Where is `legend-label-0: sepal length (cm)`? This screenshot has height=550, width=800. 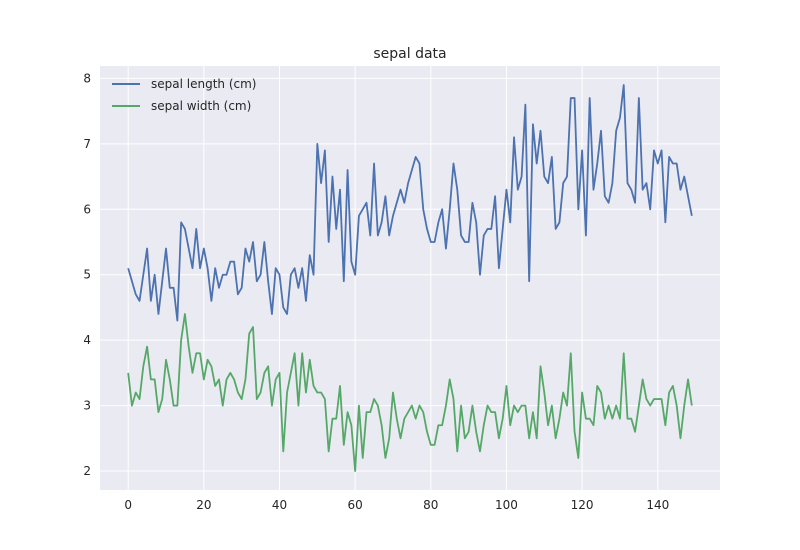
legend-label-0: sepal length (cm) is located at coordinates (203, 84).